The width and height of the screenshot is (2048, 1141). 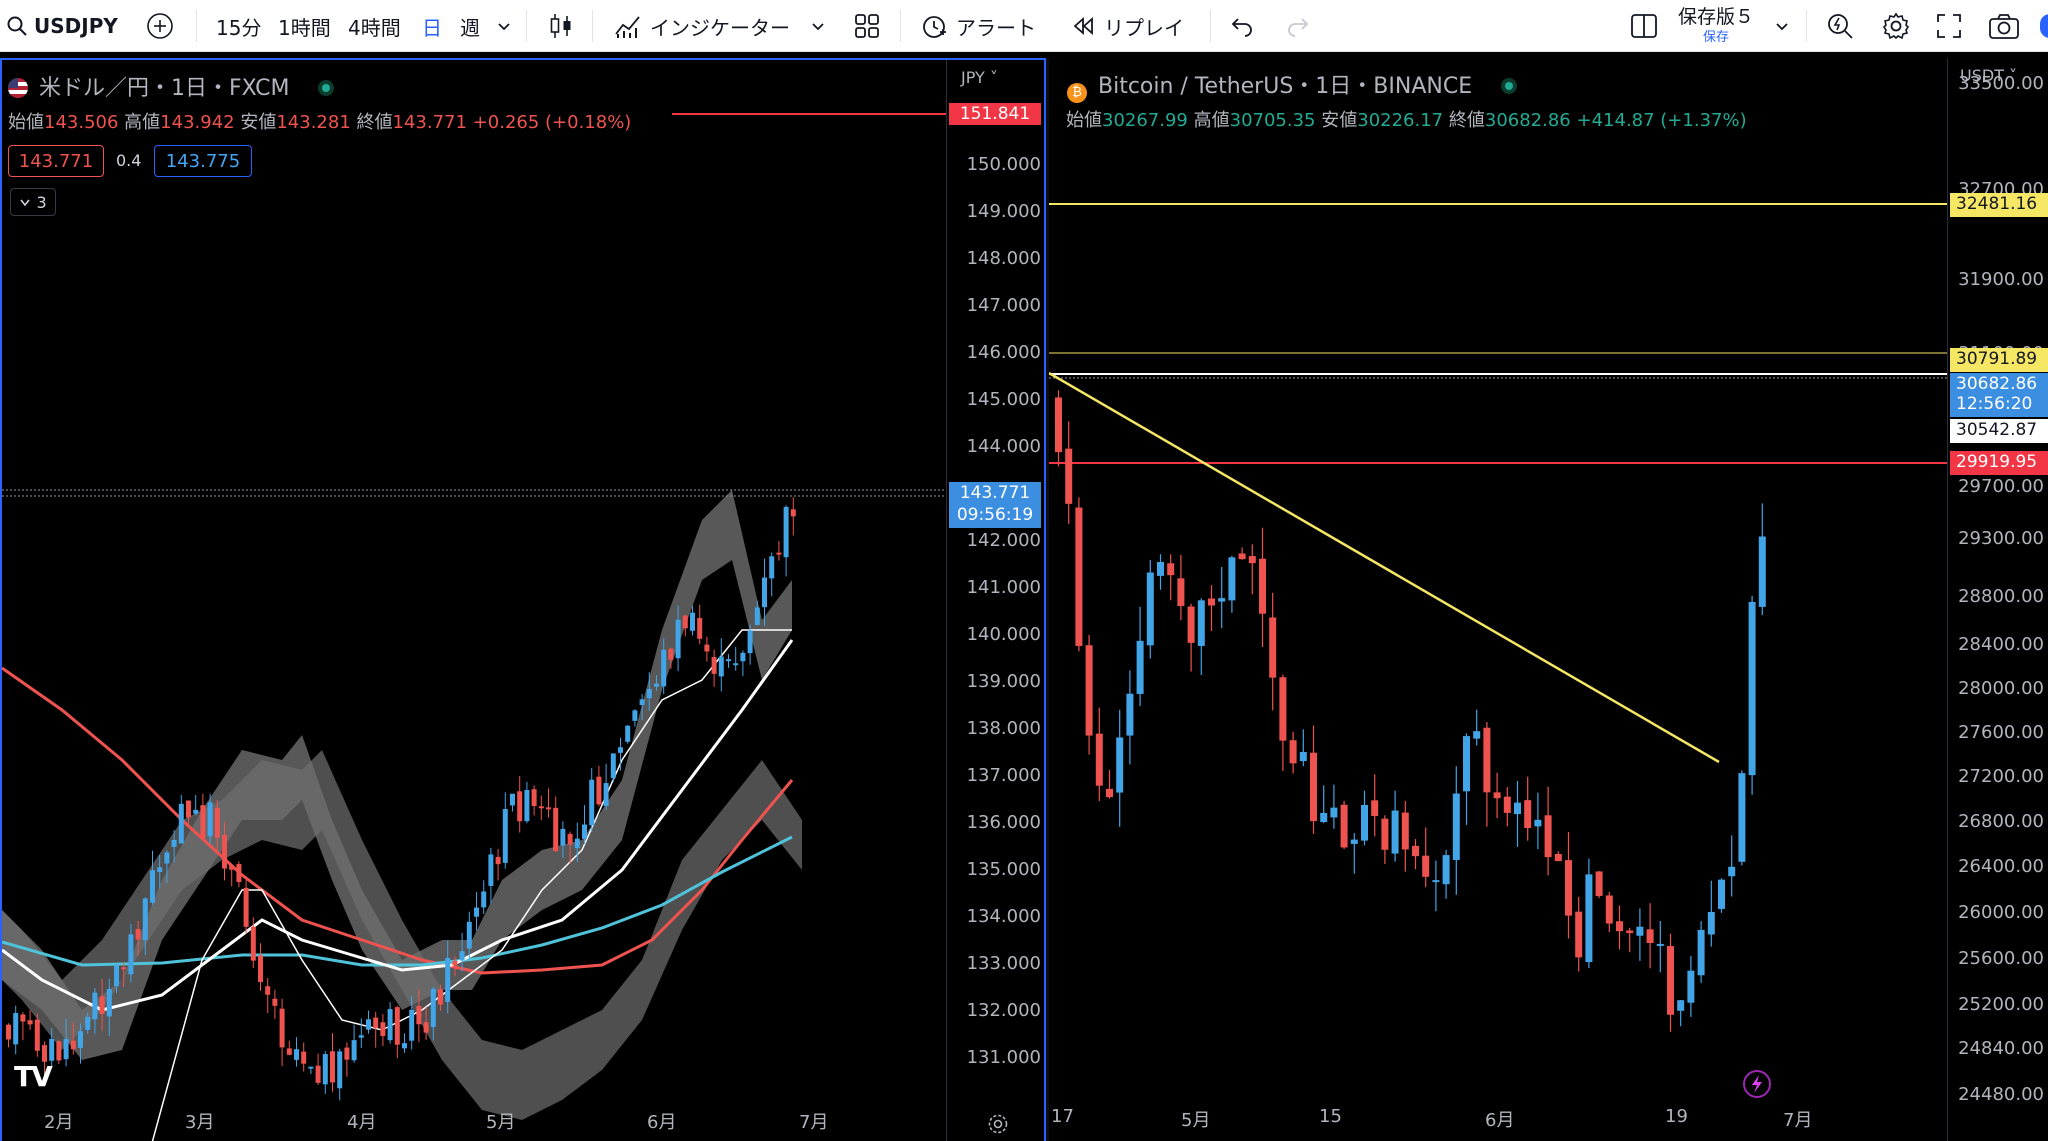 What do you see at coordinates (1211, 120) in the screenshot?
I see `high-label: 高値` at bounding box center [1211, 120].